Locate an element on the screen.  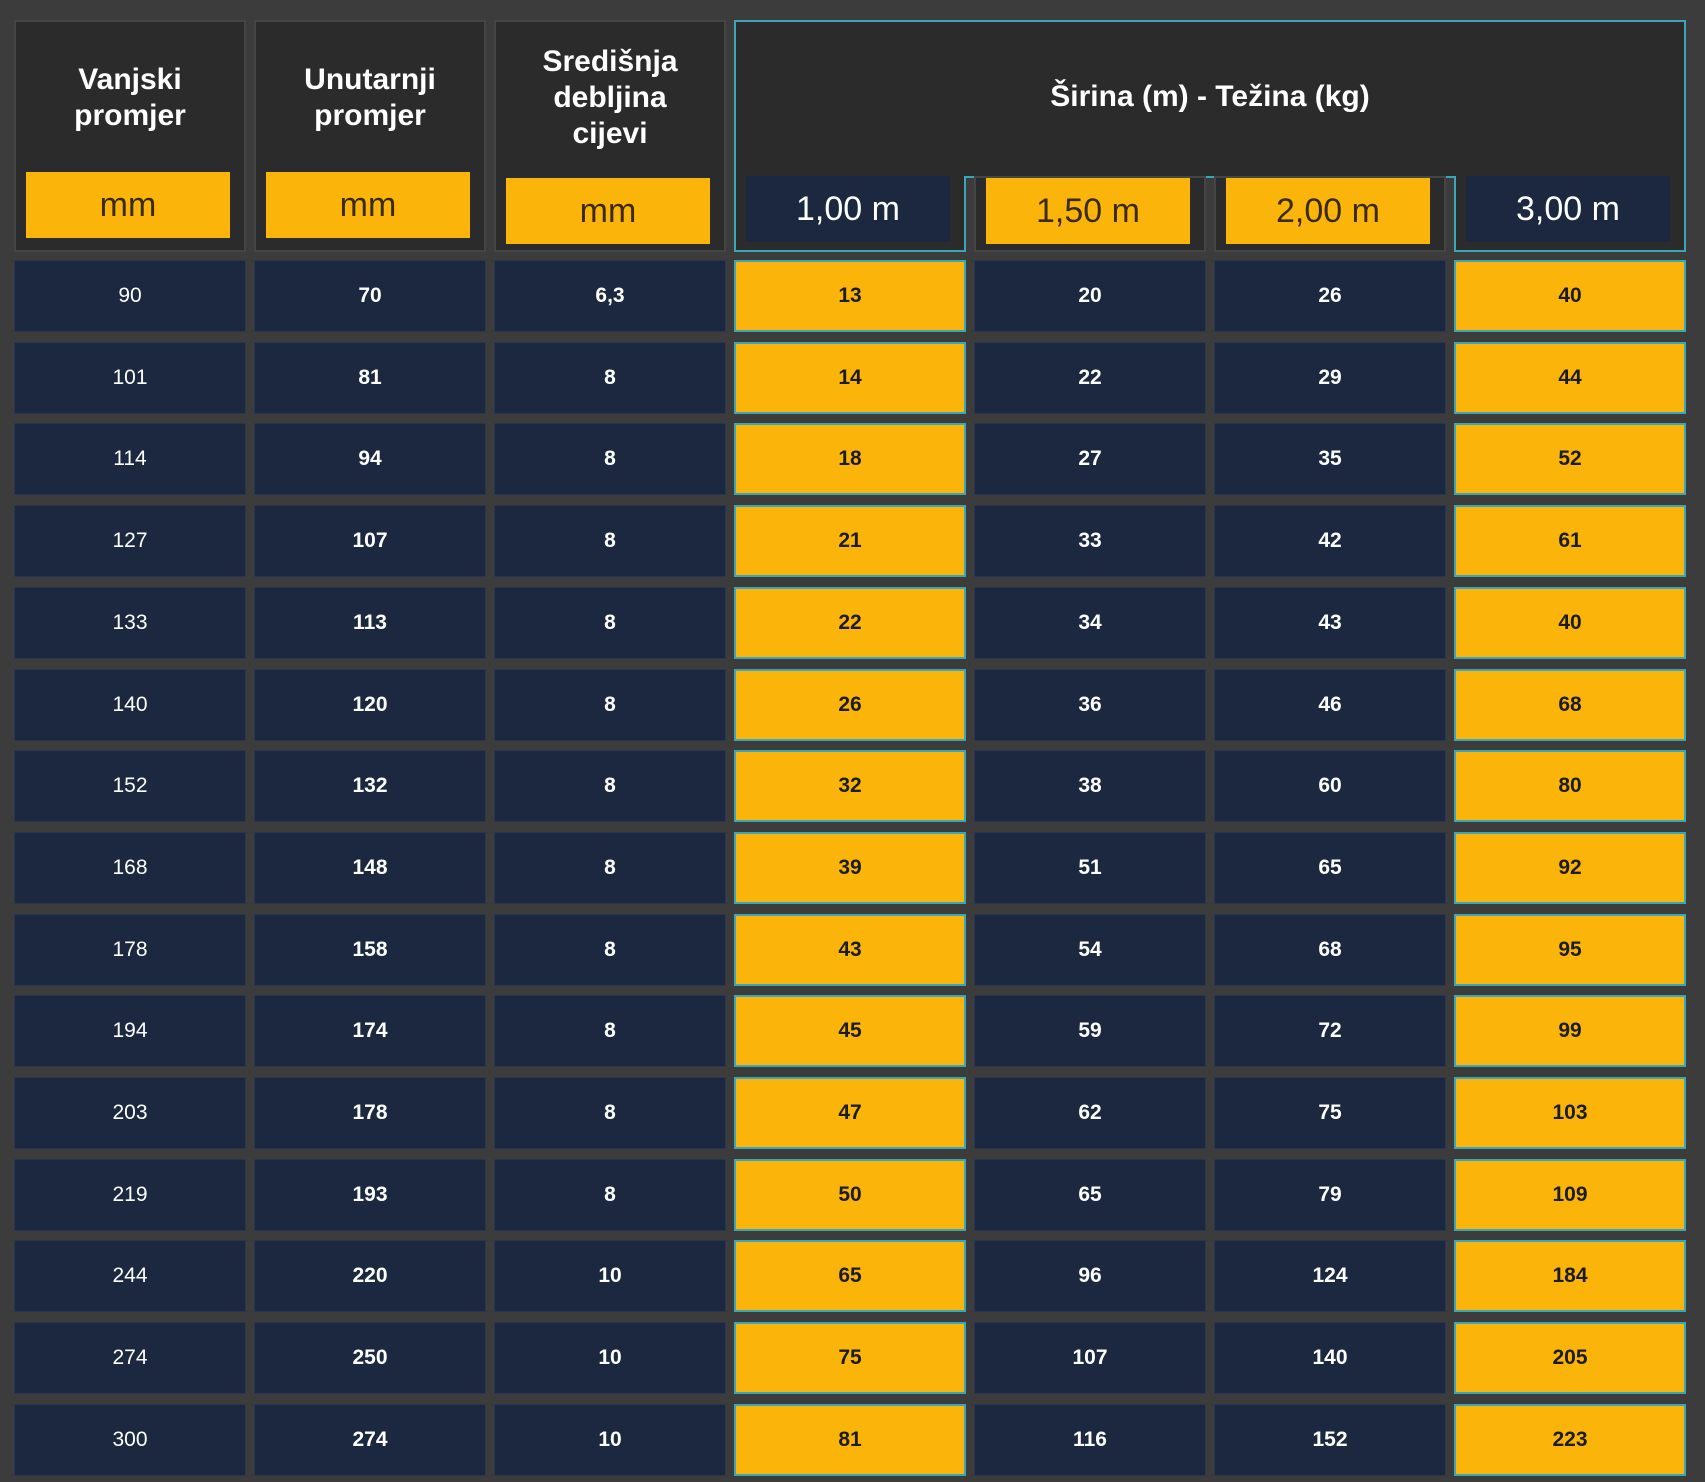
cell-weight-3m: 99 is located at coordinates (1570, 1031).